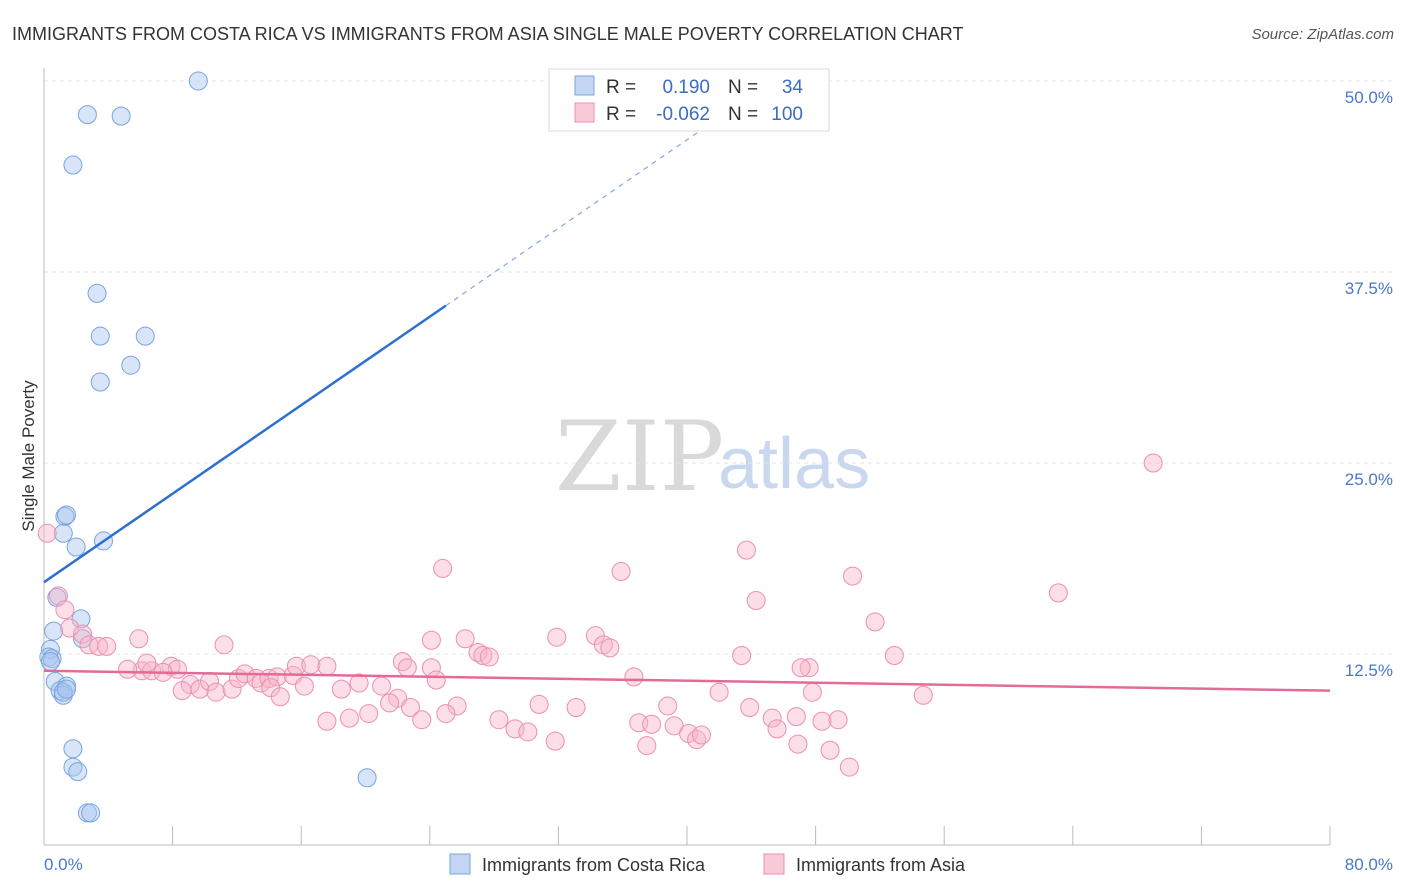 This screenshot has width=1406, height=892. I want to click on y-tick-label-2: 37.5%, so click(1369, 288).